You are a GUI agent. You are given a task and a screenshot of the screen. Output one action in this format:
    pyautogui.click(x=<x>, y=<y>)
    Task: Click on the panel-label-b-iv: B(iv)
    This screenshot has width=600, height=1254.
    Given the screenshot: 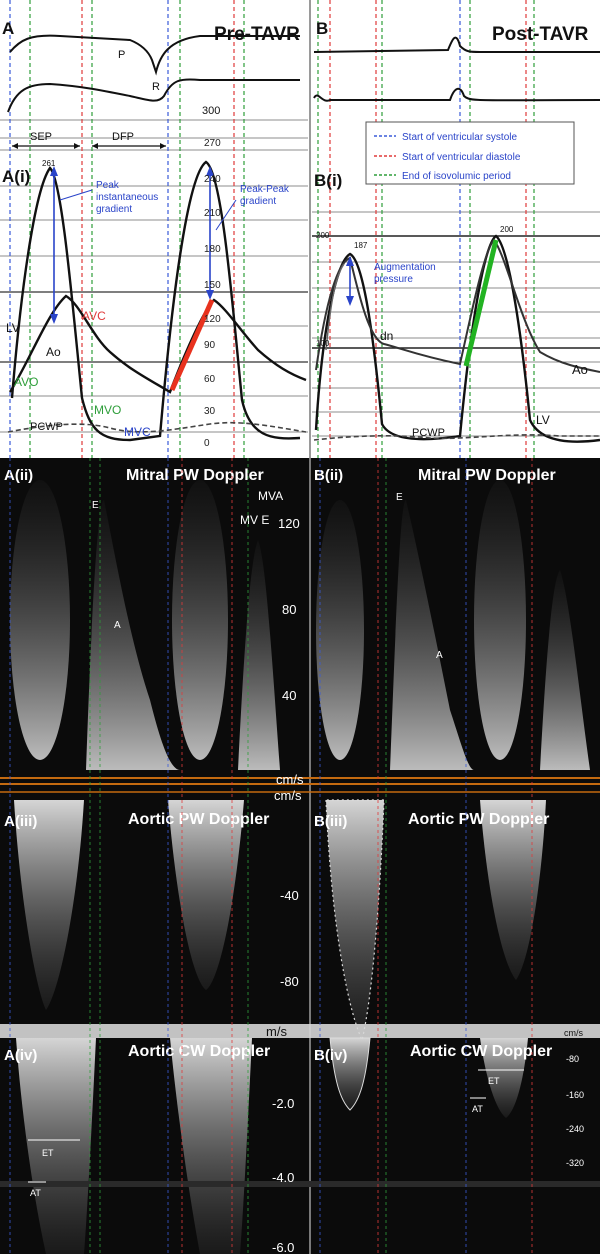 What is the action you would take?
    pyautogui.click(x=330, y=1055)
    